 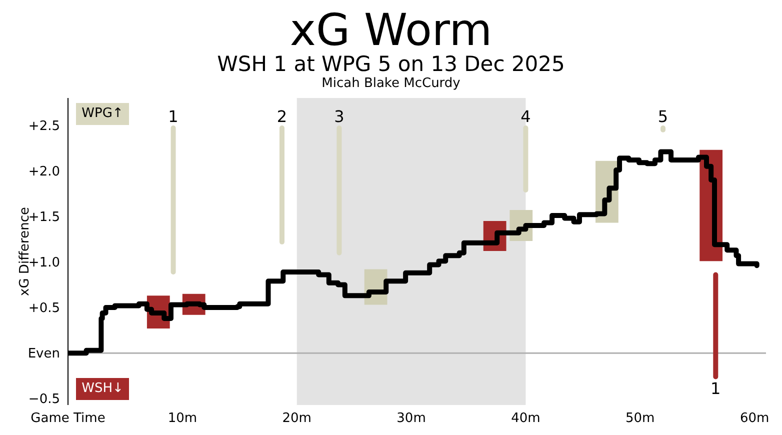 I want to click on text: WPG↑, so click(x=102, y=114).